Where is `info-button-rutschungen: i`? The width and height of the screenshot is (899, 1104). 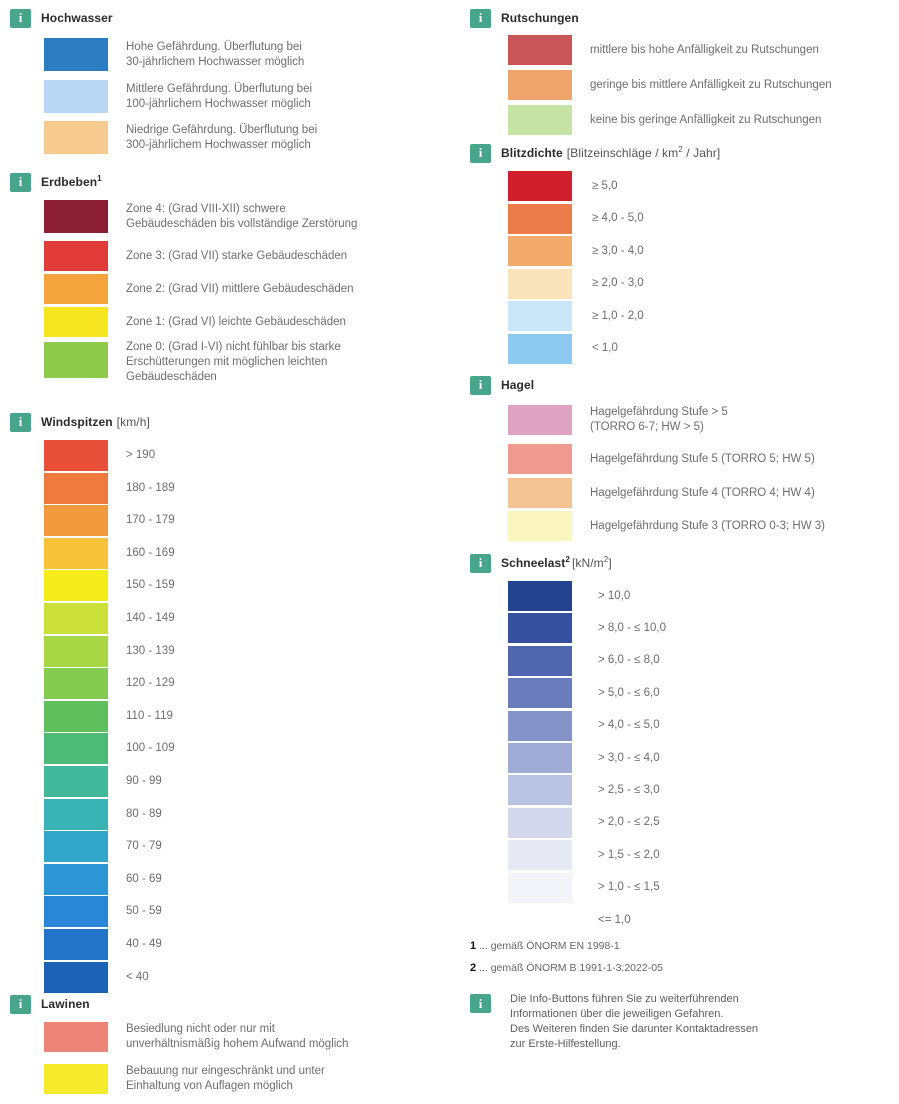 info-button-rutschungen: i is located at coordinates (480, 18).